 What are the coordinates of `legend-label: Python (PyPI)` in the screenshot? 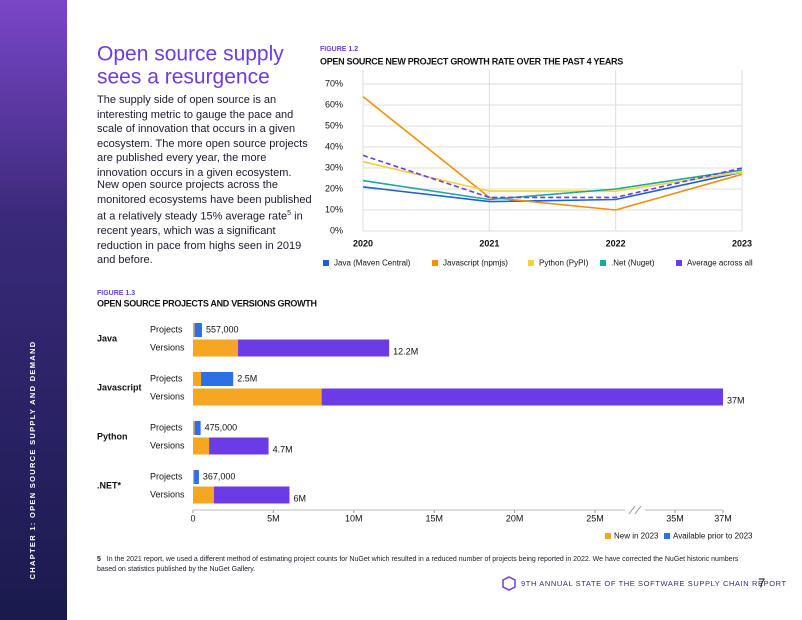 It's located at (564, 263).